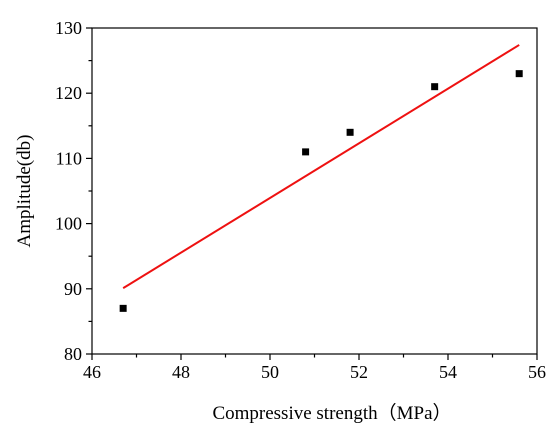 The width and height of the screenshot is (550, 440). I want to click on x-tick-label: 50, so click(270, 372).